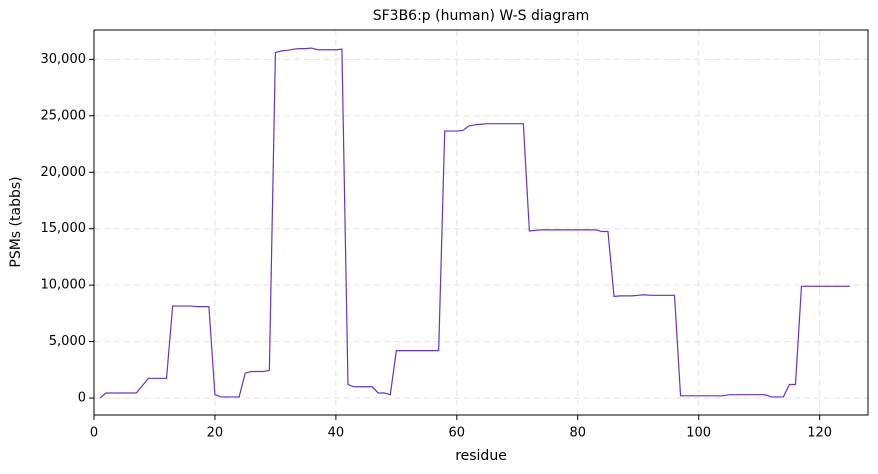  I want to click on x-tick-label: 20, so click(215, 433).